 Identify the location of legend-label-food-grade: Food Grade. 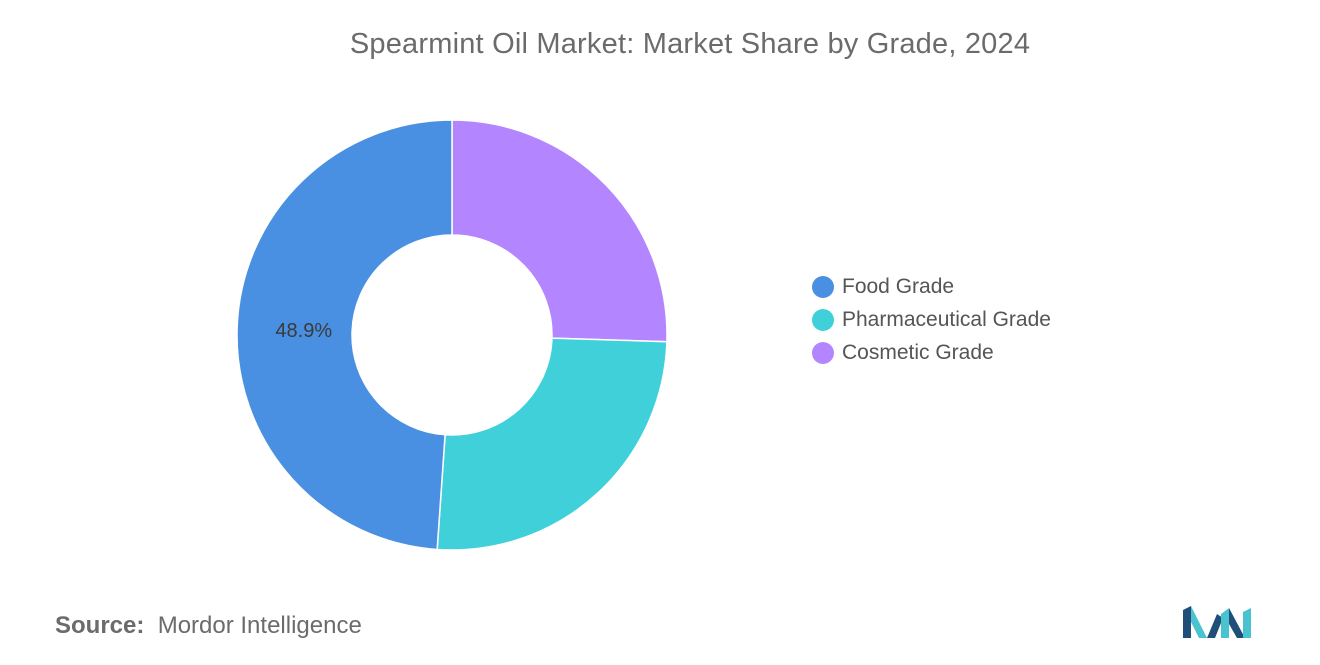
(898, 286).